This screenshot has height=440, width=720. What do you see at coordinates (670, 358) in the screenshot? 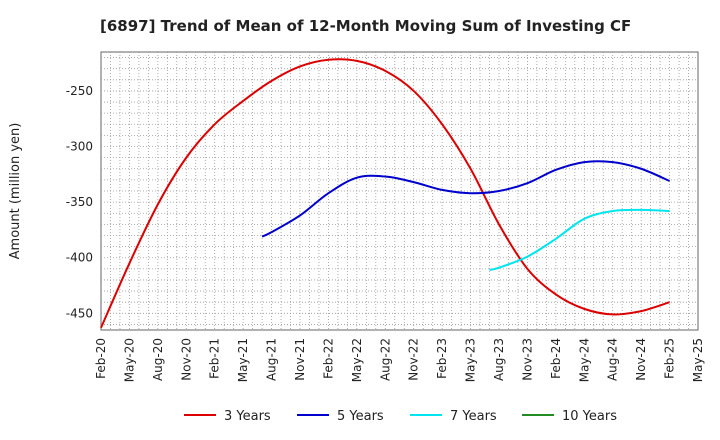
I see `x-tick-label: Feb-25` at bounding box center [670, 358].